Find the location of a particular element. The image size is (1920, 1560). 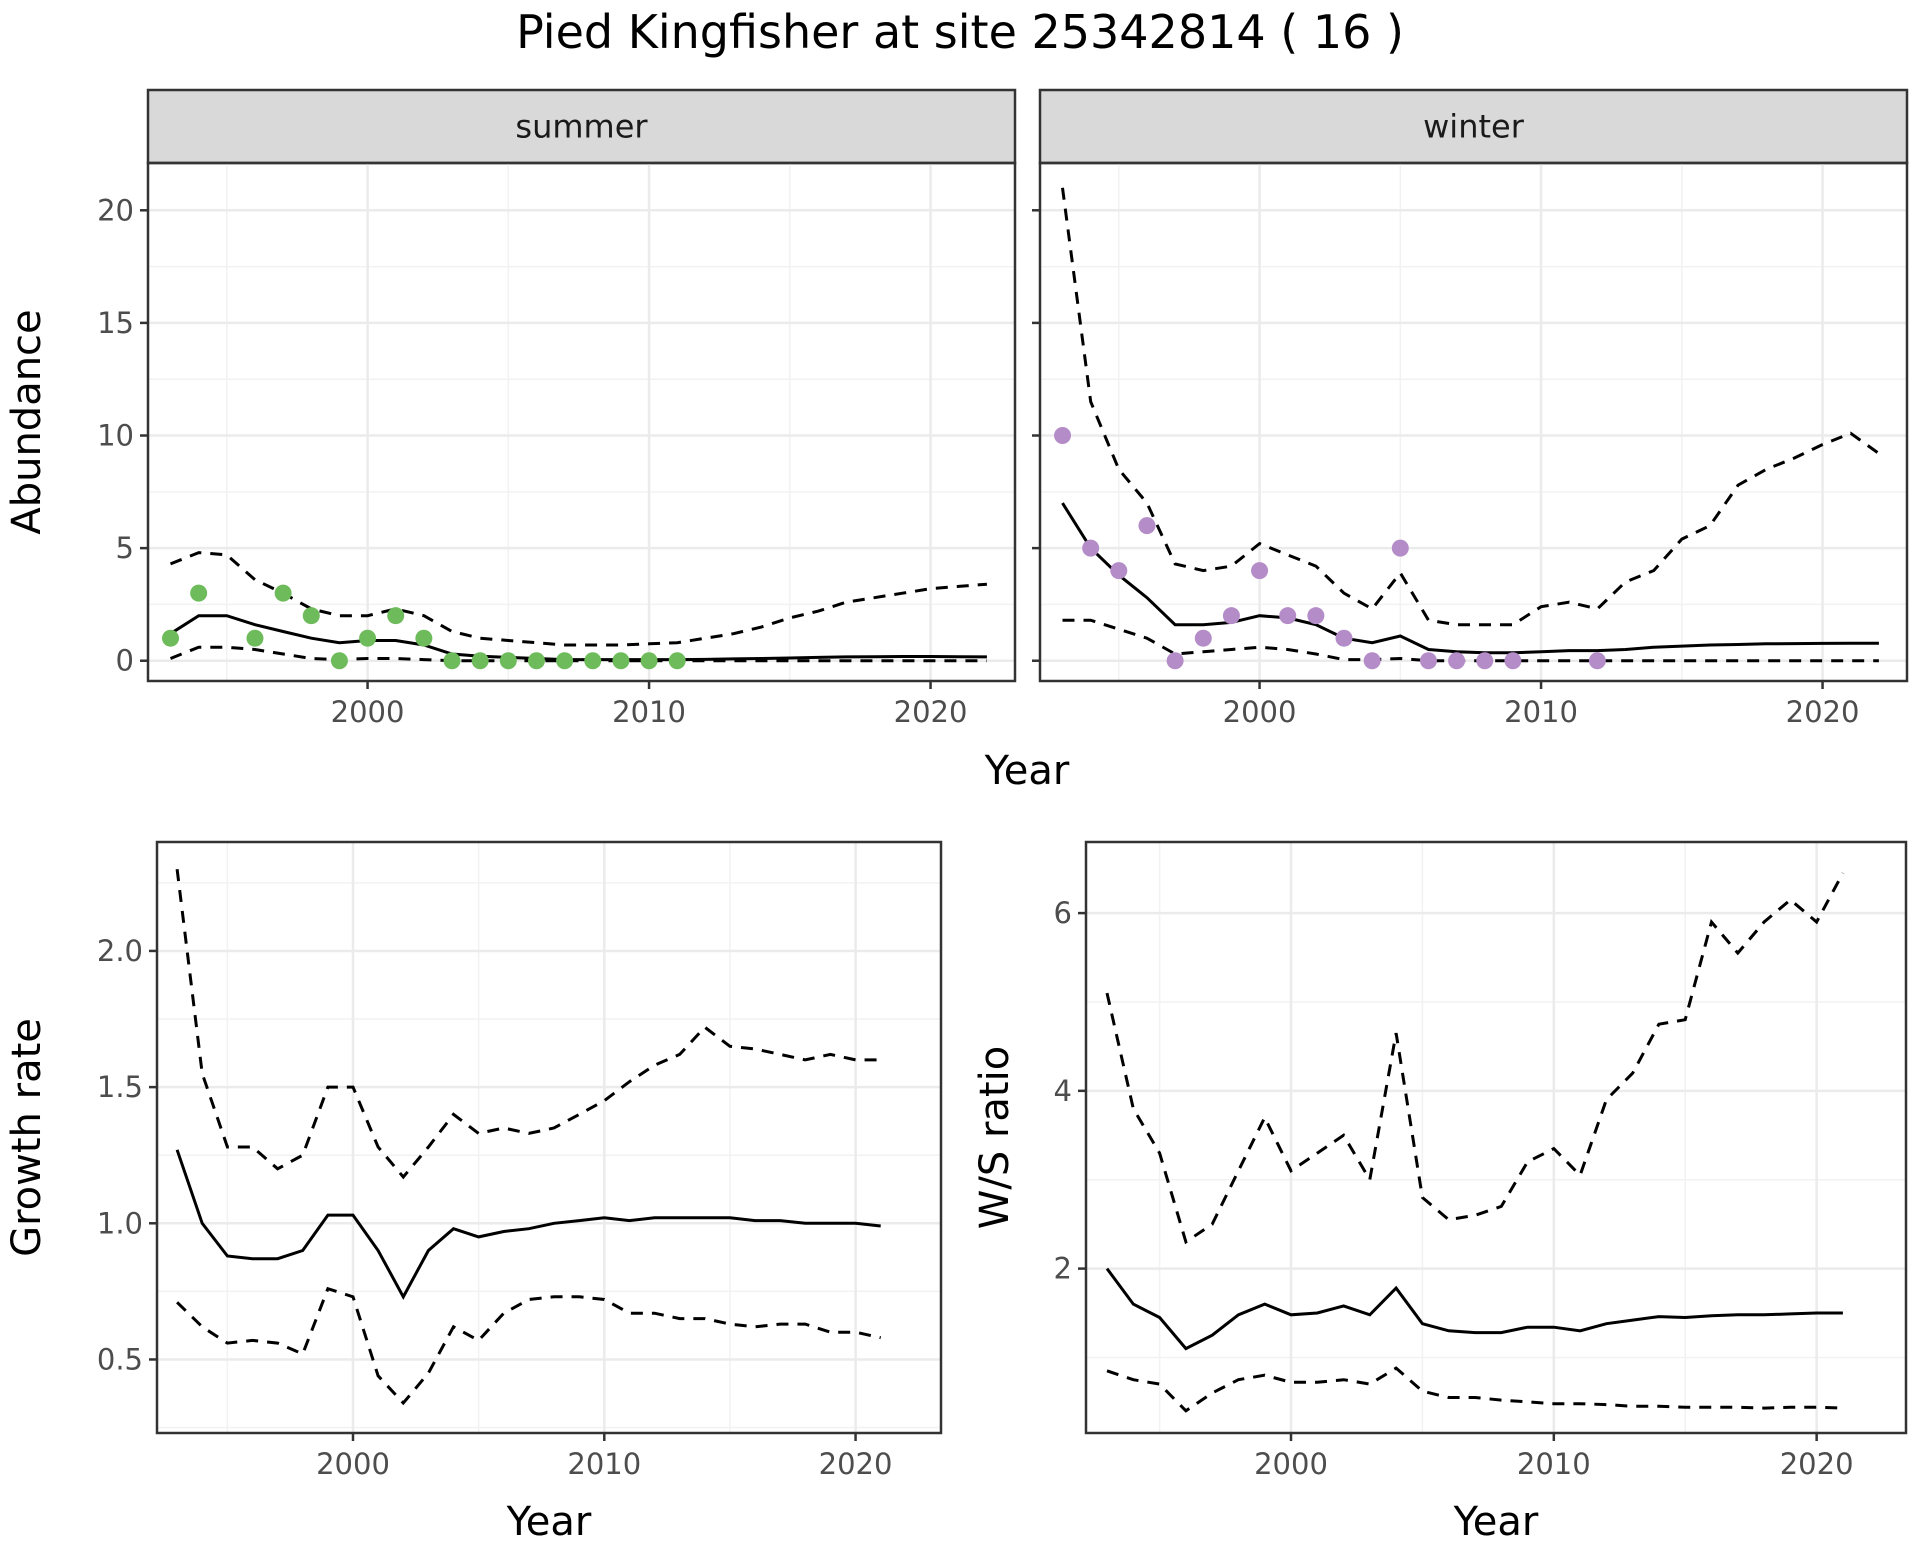

strip-label-winter: winter is located at coordinates (1474, 127).